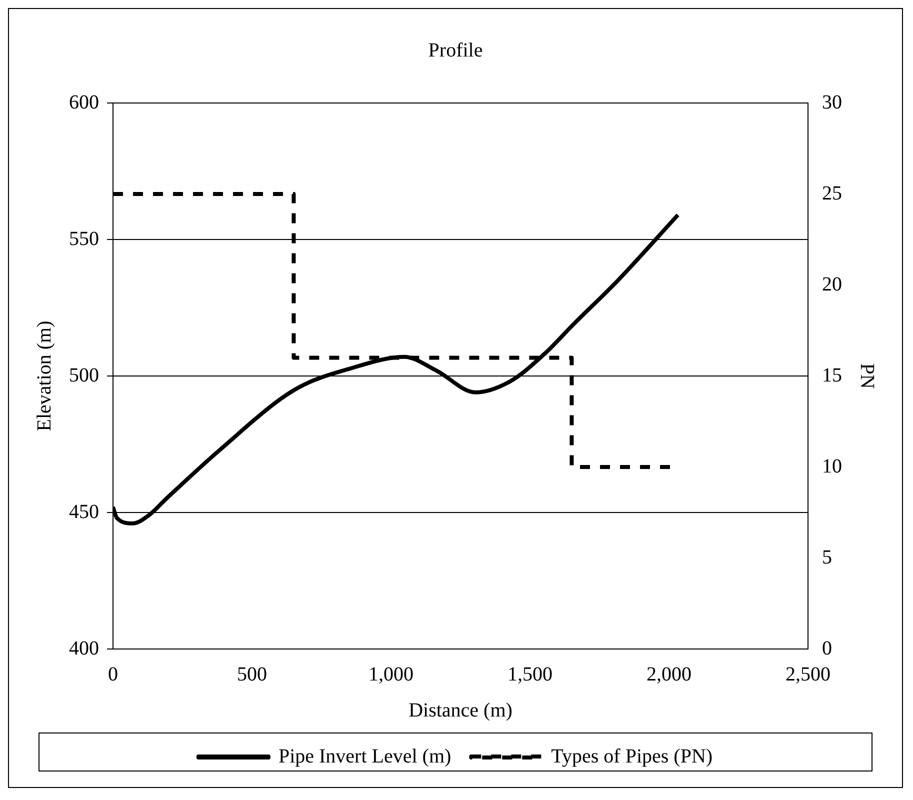  I want to click on y2-axis-title: PN, so click(867, 376).